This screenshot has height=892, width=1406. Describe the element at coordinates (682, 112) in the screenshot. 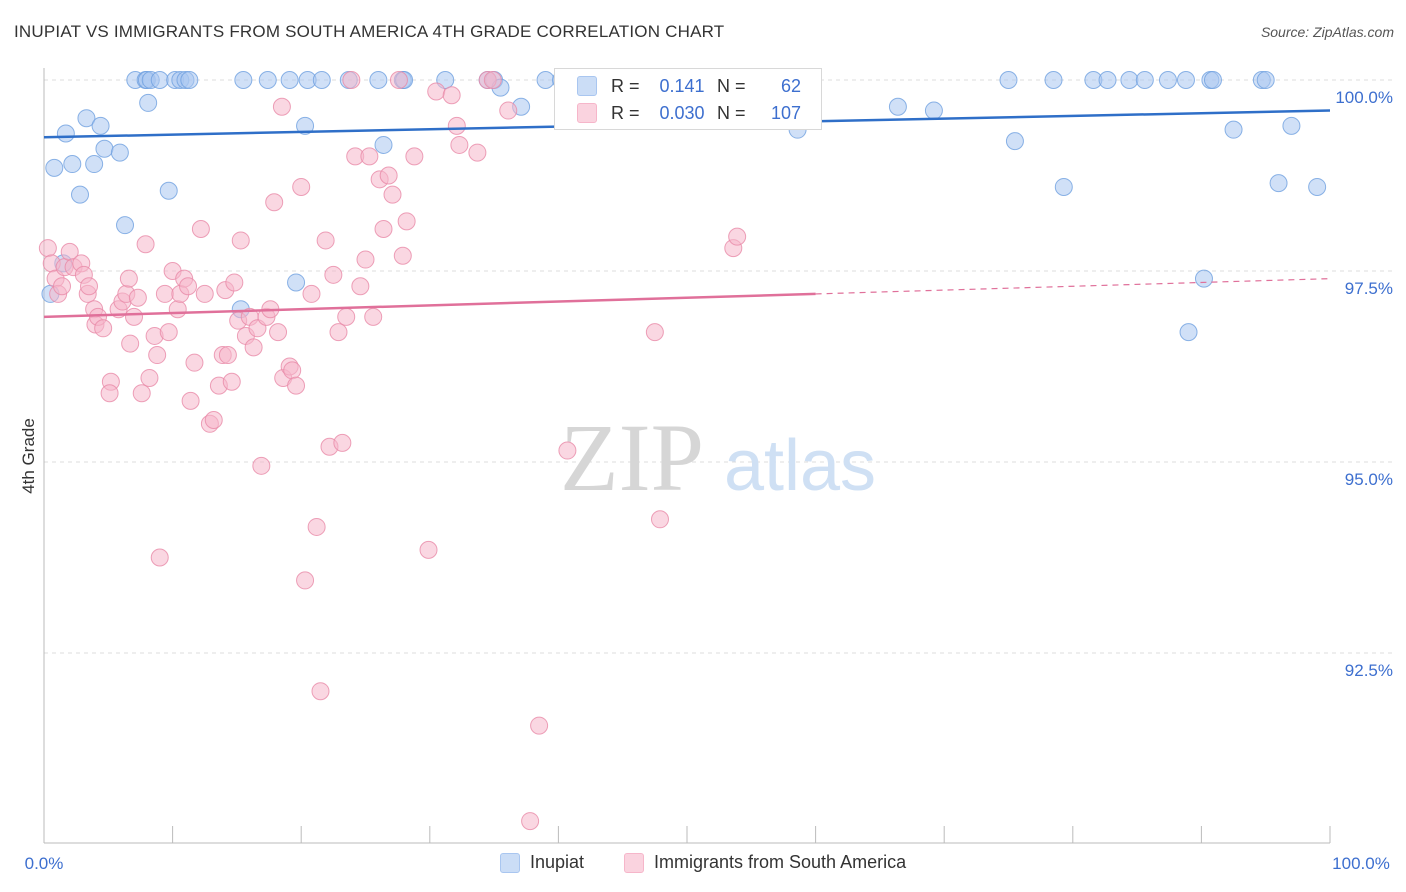

I see `legend-r-value: 0.030` at that location.